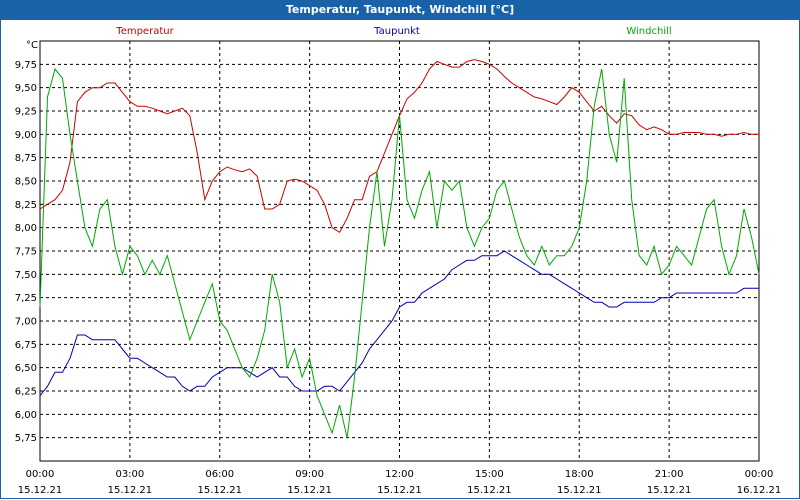  What do you see at coordinates (26, 112) in the screenshot?
I see `y-tick-label: 9,25` at bounding box center [26, 112].